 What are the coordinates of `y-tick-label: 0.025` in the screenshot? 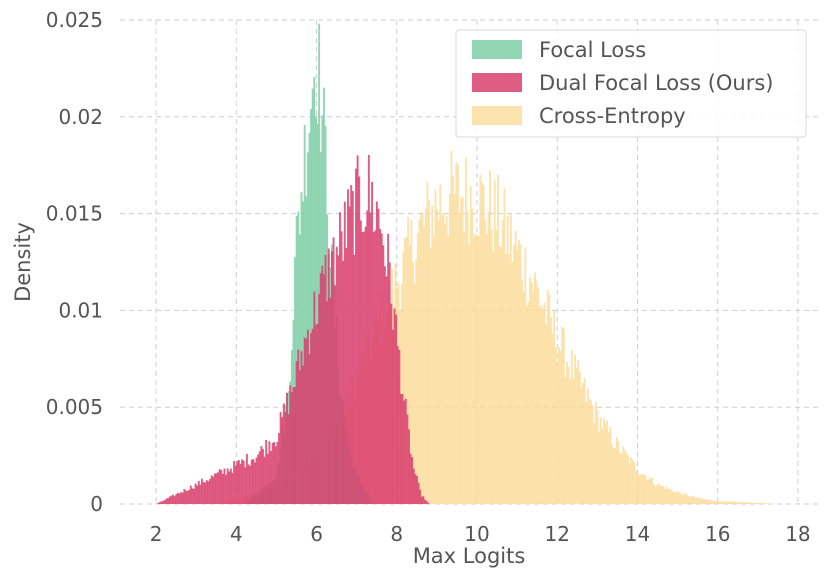 It's located at (74, 20).